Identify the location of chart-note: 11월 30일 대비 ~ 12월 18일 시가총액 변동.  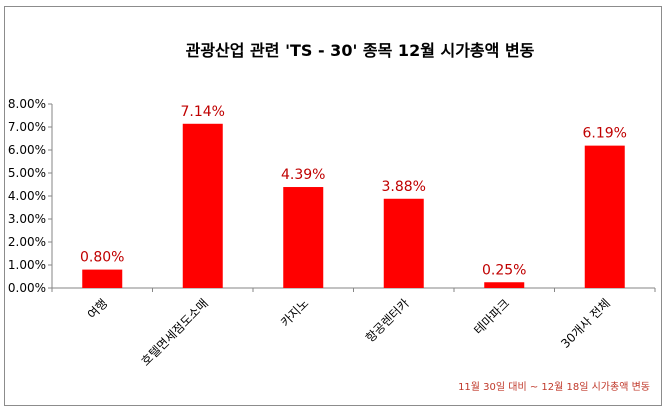
(554, 387).